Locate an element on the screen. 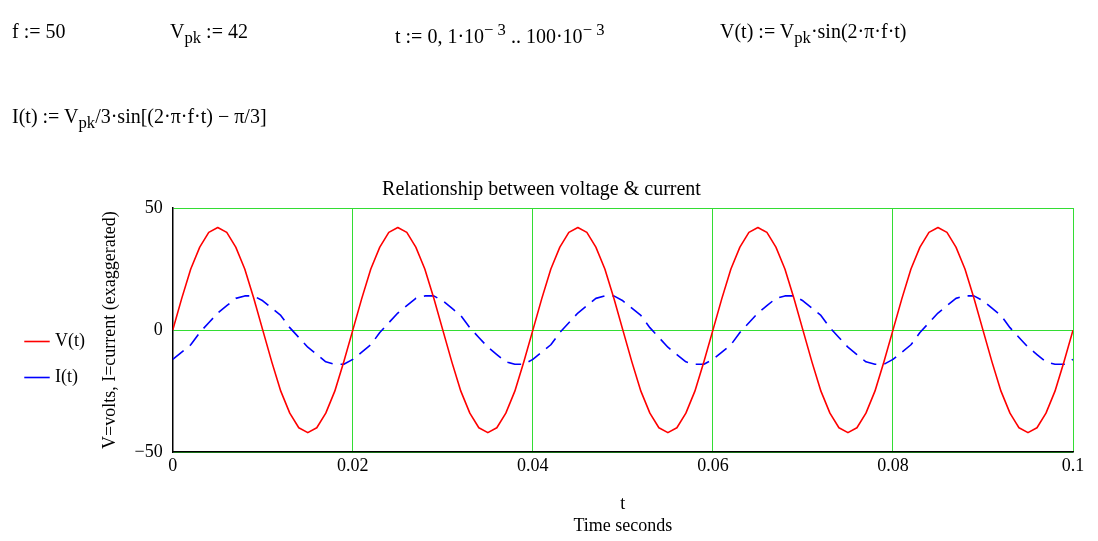 This screenshot has width=1098, height=541. x-tick-label: 0.08 is located at coordinates (893, 464).